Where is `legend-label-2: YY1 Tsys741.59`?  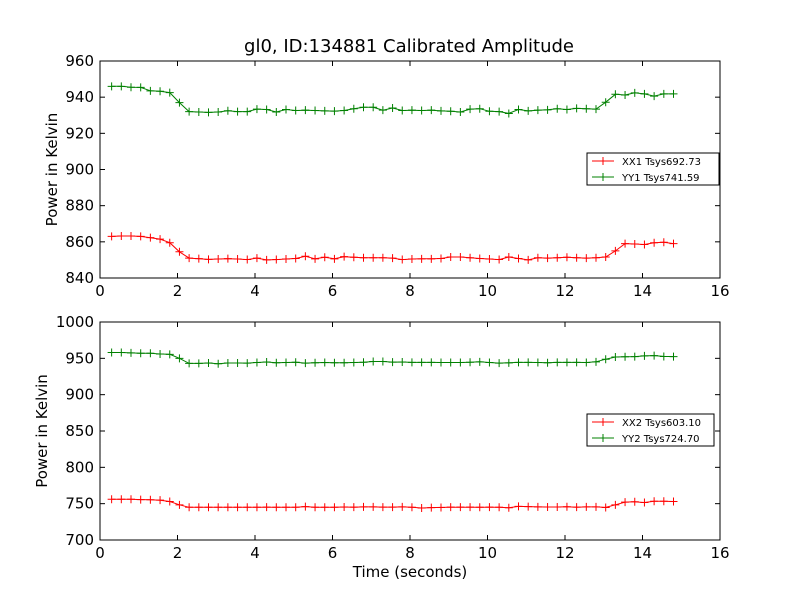 legend-label-2: YY1 Tsys741.59 is located at coordinates (660, 178).